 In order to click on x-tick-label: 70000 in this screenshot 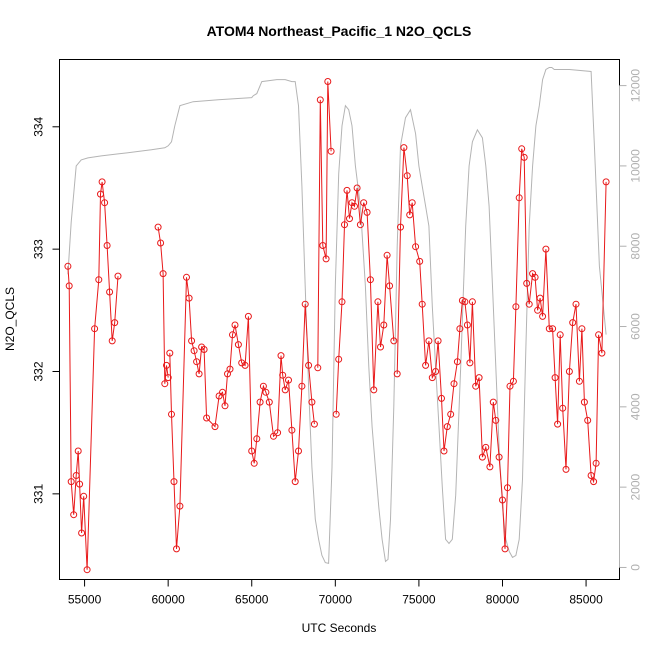, I will do `click(336, 600)`.